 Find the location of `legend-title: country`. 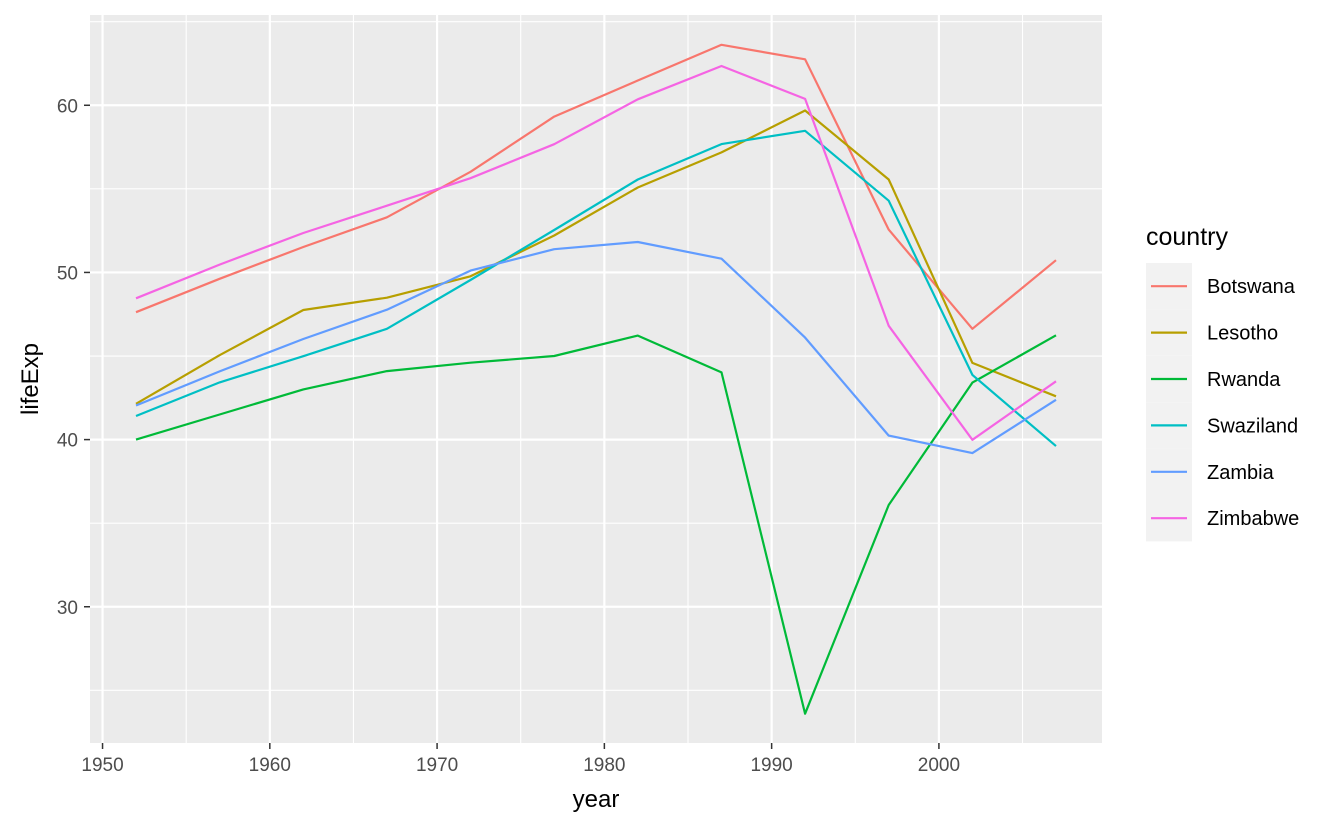

legend-title: country is located at coordinates (1187, 237).